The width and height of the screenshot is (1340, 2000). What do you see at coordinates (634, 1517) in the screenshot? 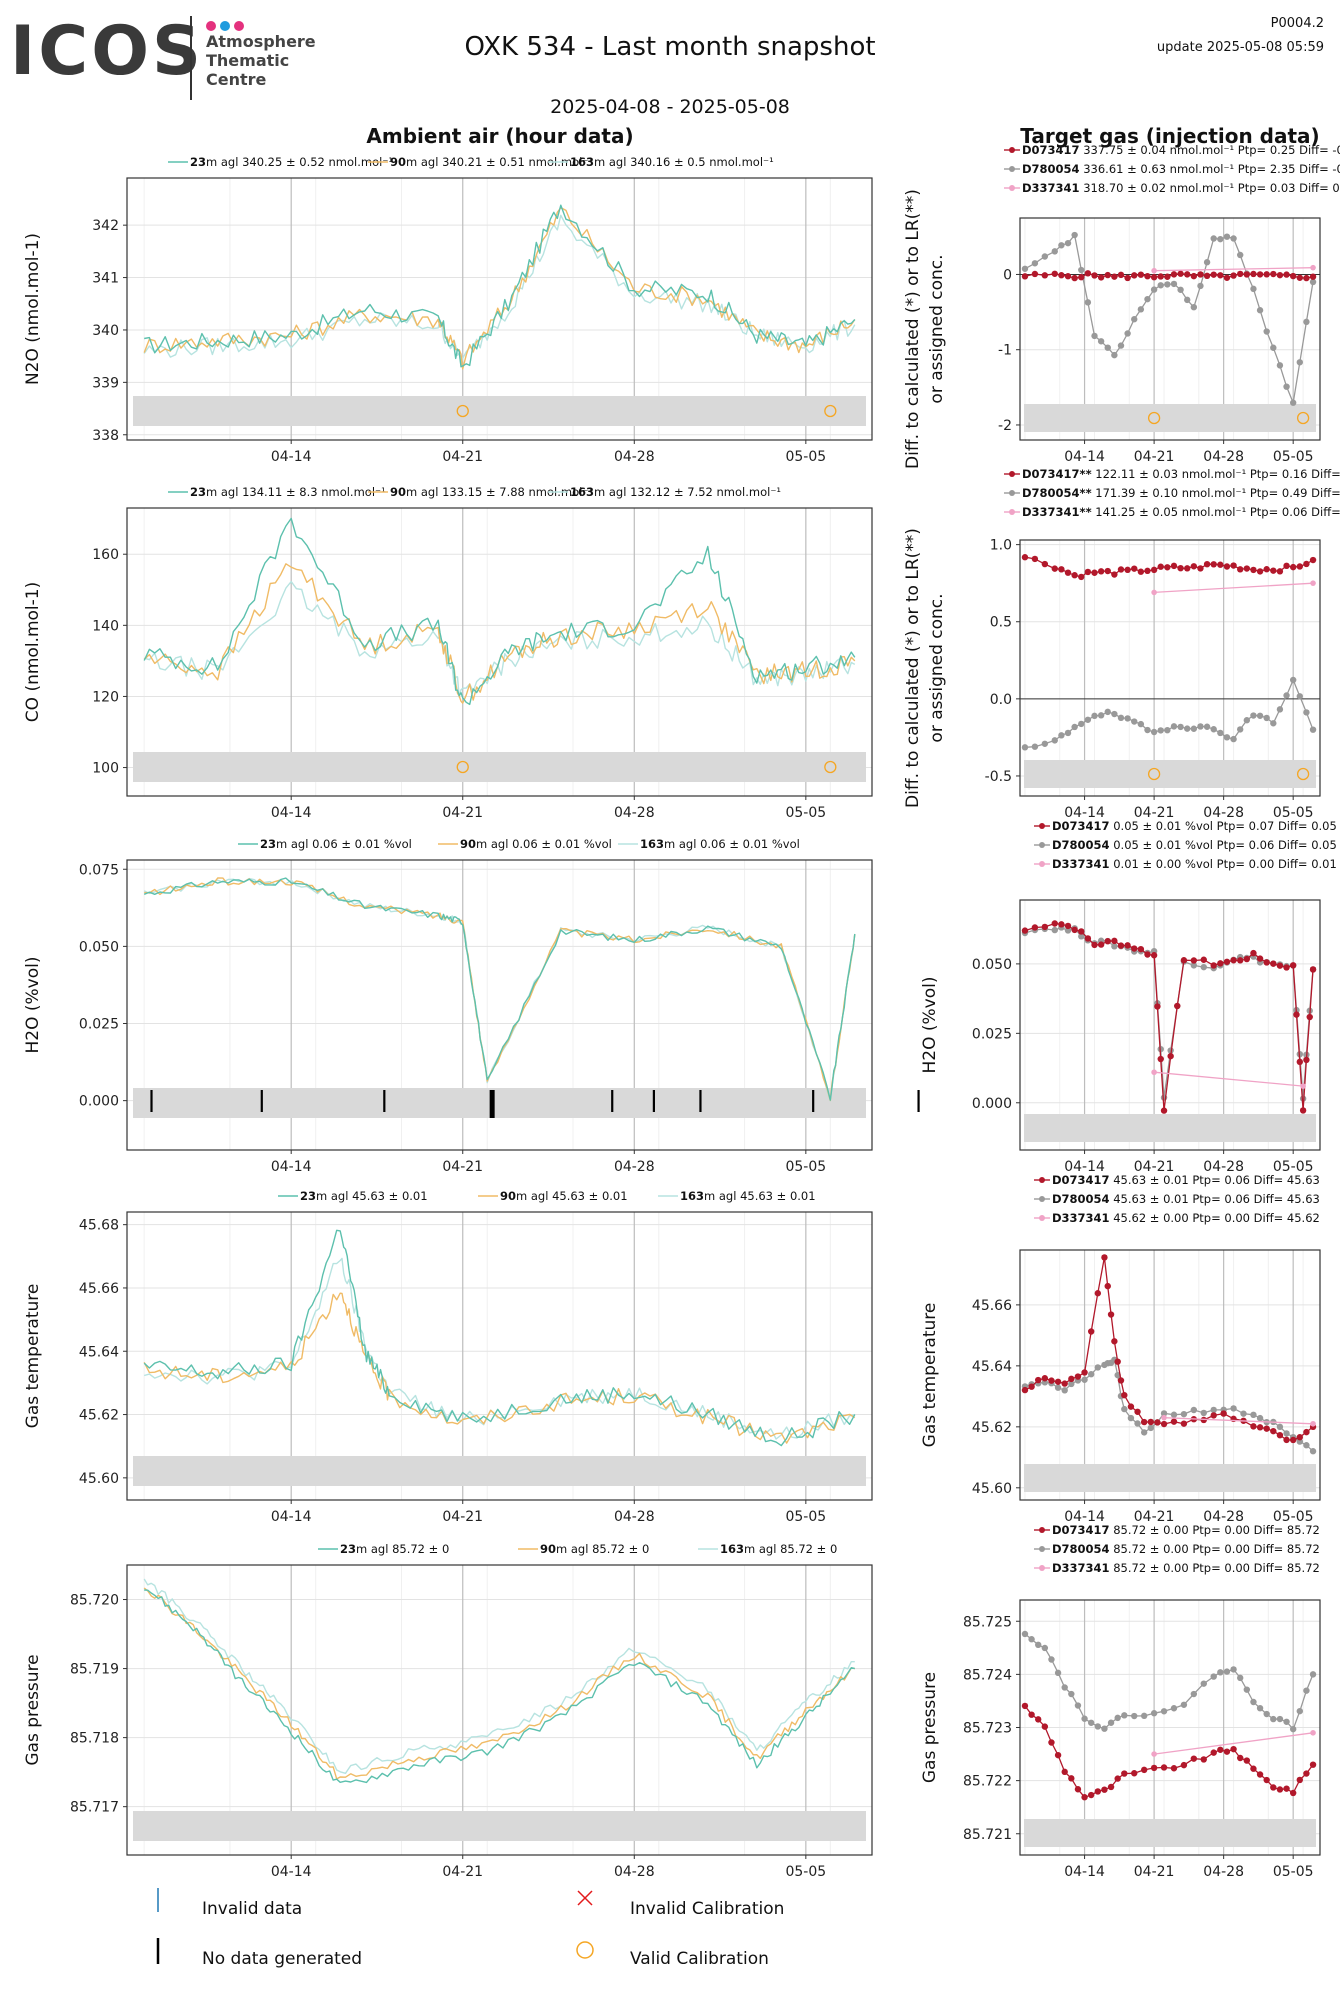
I see `left-3-xtick-label: 04-28` at bounding box center [634, 1517].